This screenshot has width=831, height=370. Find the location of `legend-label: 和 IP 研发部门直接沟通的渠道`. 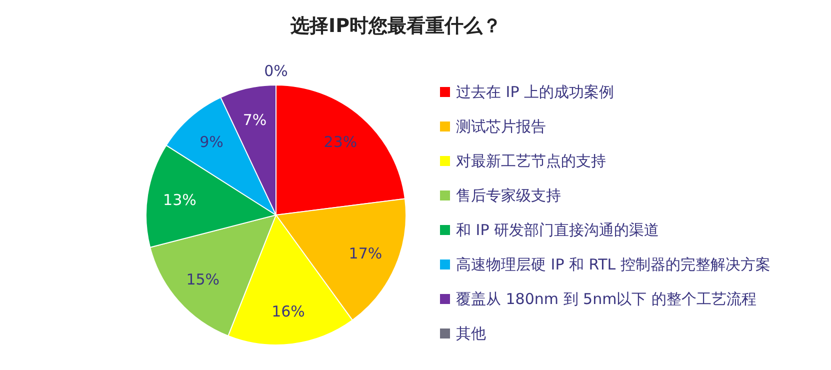

legend-label: 和 IP 研发部门直接沟通的渠道 is located at coordinates (558, 230).